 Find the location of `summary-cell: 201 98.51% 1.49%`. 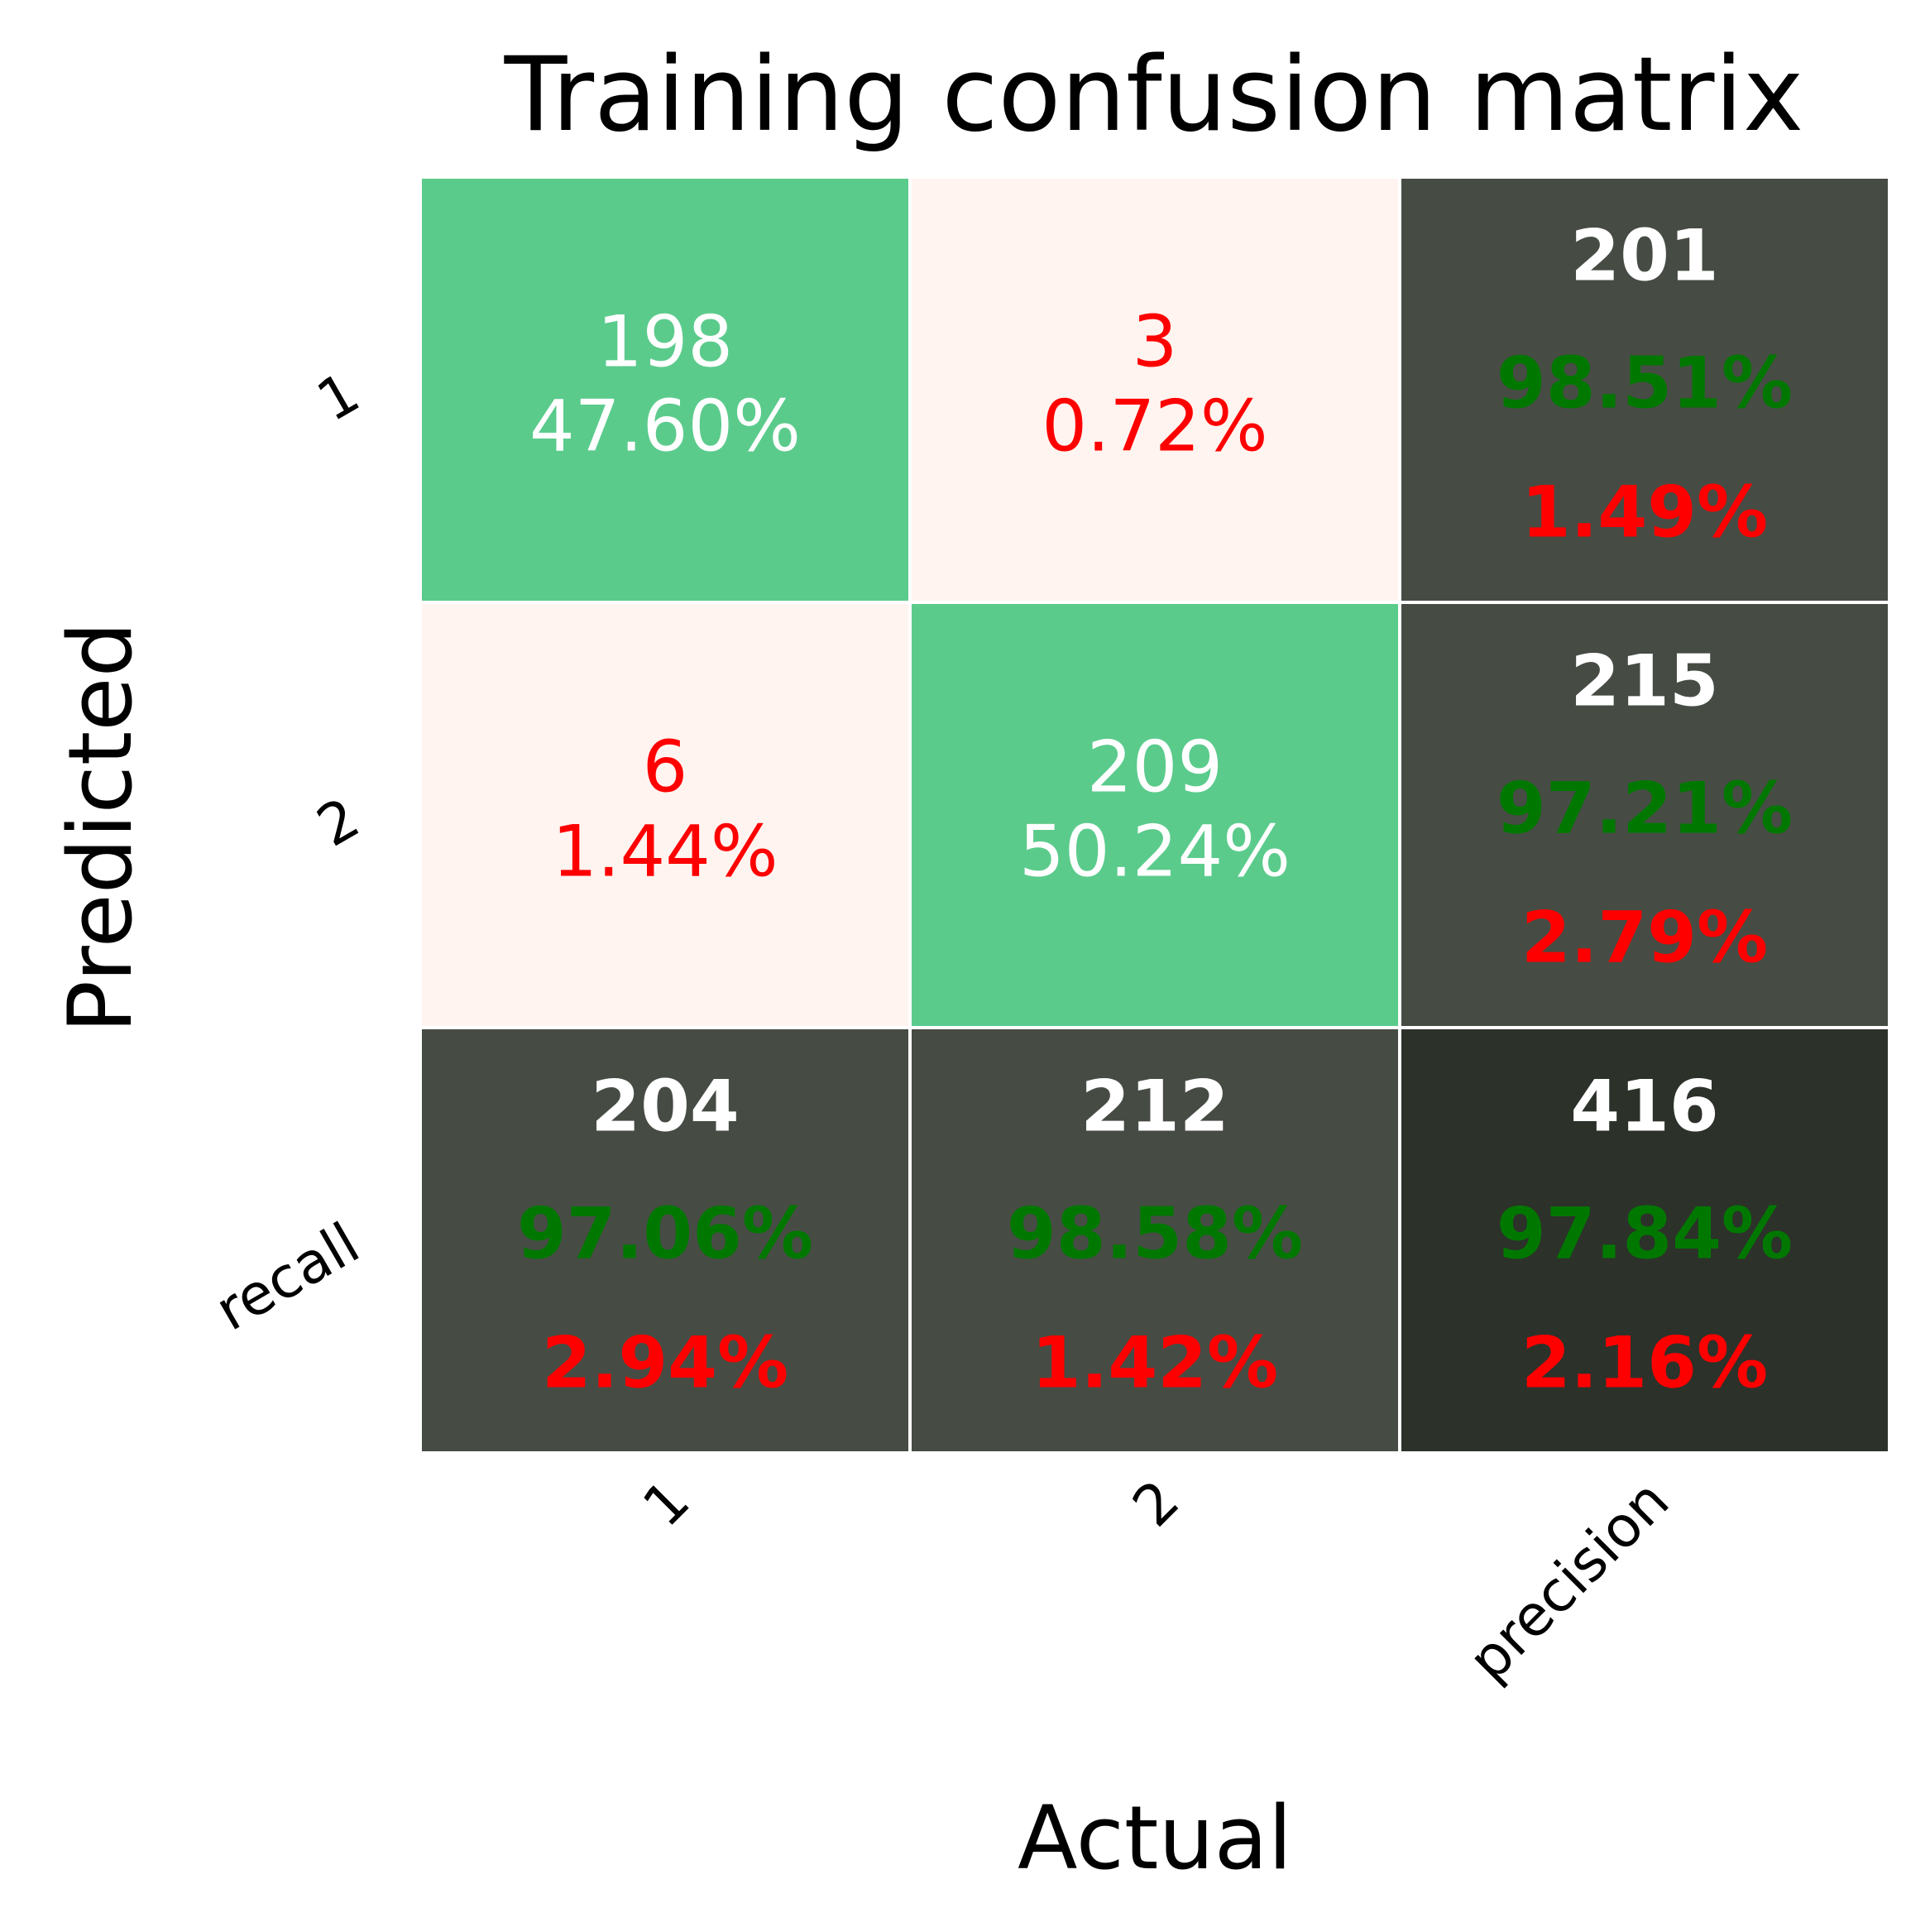

summary-cell: 201 98.51% 1.49% is located at coordinates (1644, 390).